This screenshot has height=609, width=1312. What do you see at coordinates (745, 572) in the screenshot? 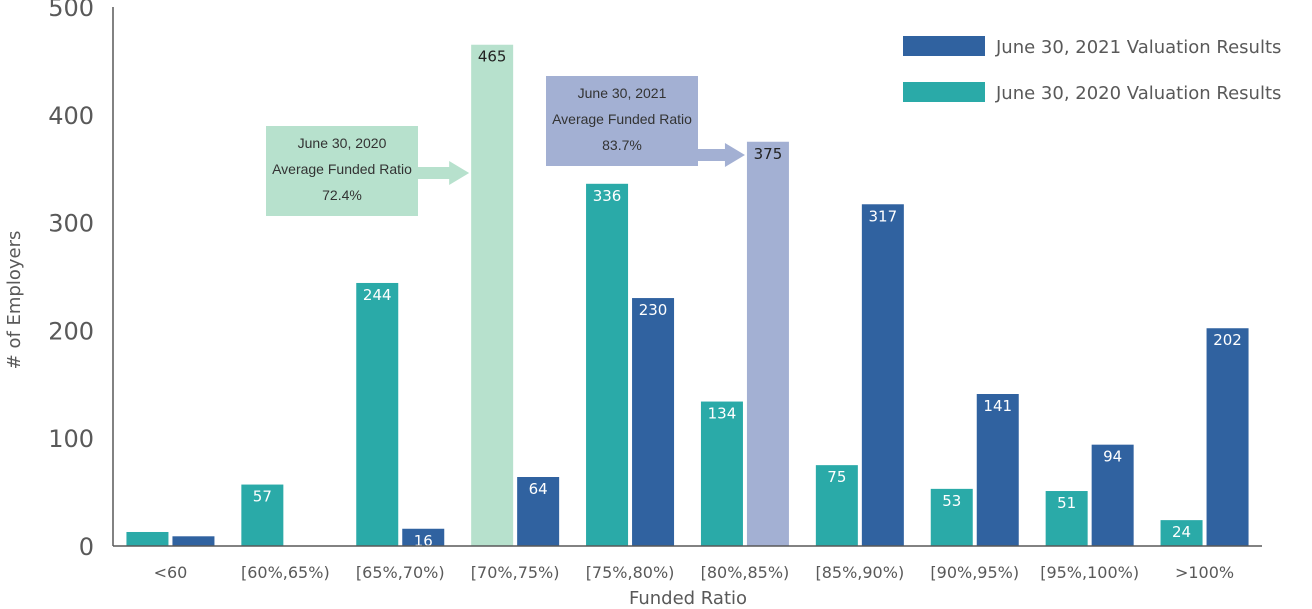
I see `x-tick-label: [80%,85%)` at bounding box center [745, 572].